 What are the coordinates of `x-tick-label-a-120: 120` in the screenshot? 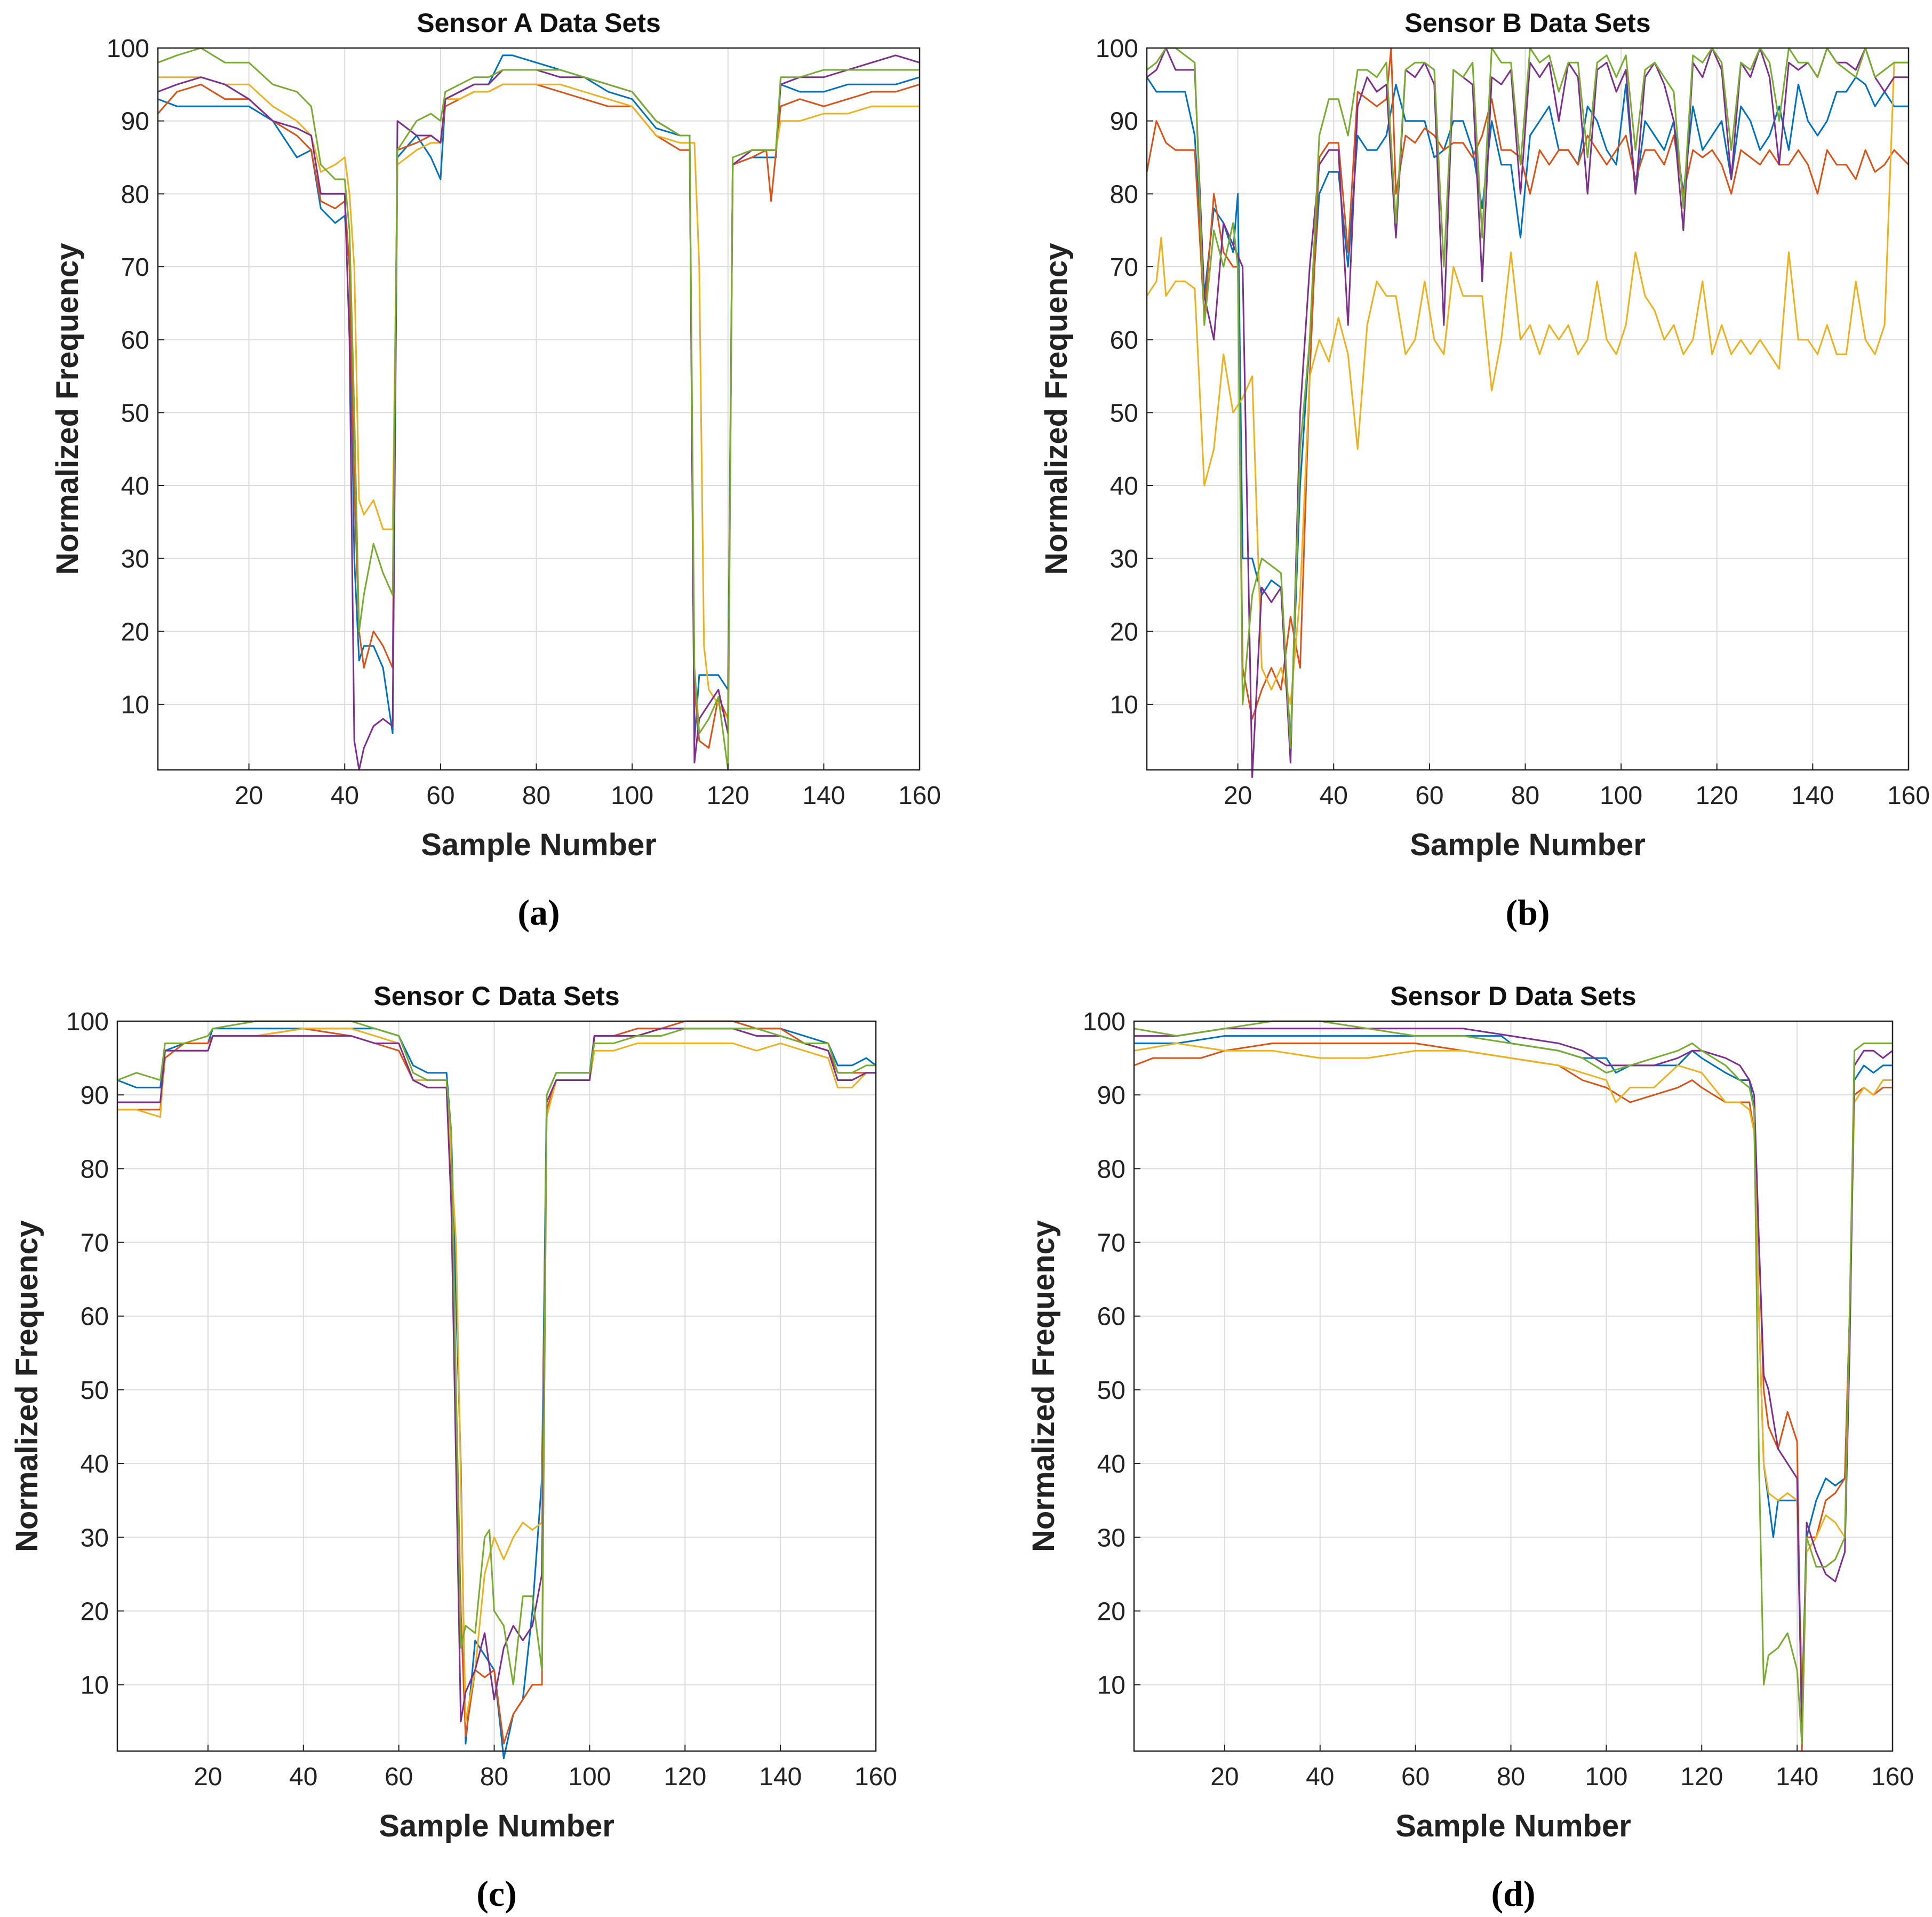 It's located at (728, 796).